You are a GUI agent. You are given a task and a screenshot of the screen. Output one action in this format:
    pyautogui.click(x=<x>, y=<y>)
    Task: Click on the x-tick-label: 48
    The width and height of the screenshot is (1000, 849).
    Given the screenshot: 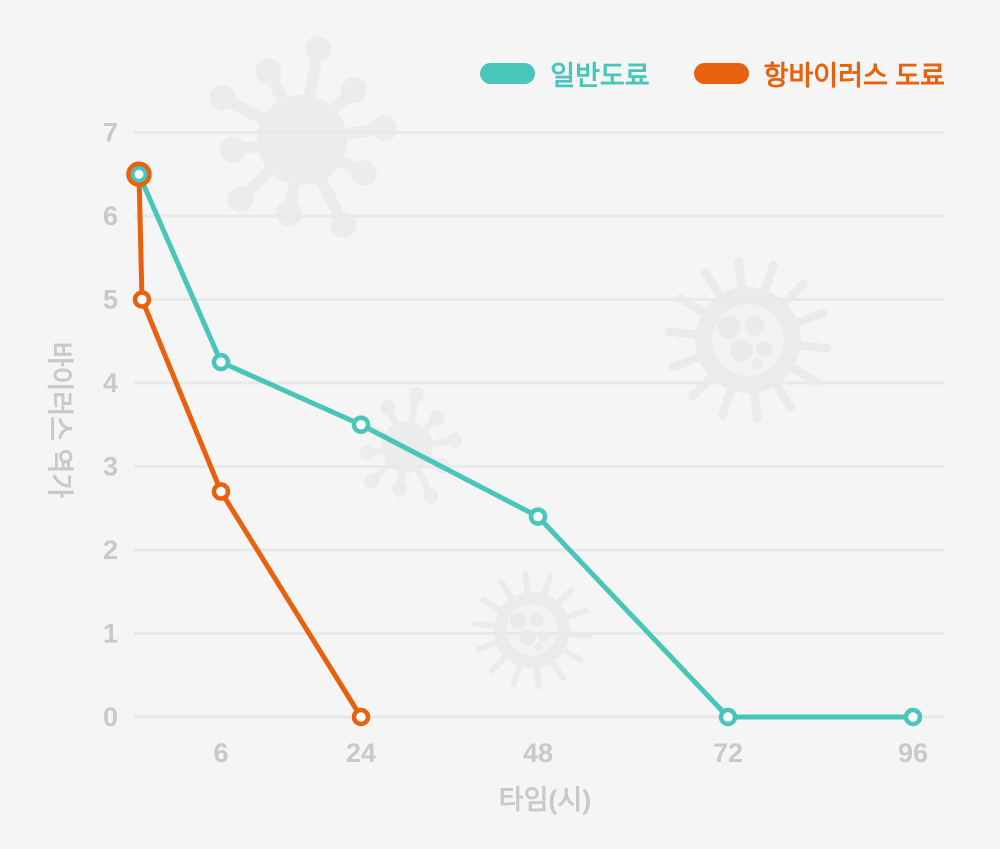 What is the action you would take?
    pyautogui.click(x=538, y=753)
    